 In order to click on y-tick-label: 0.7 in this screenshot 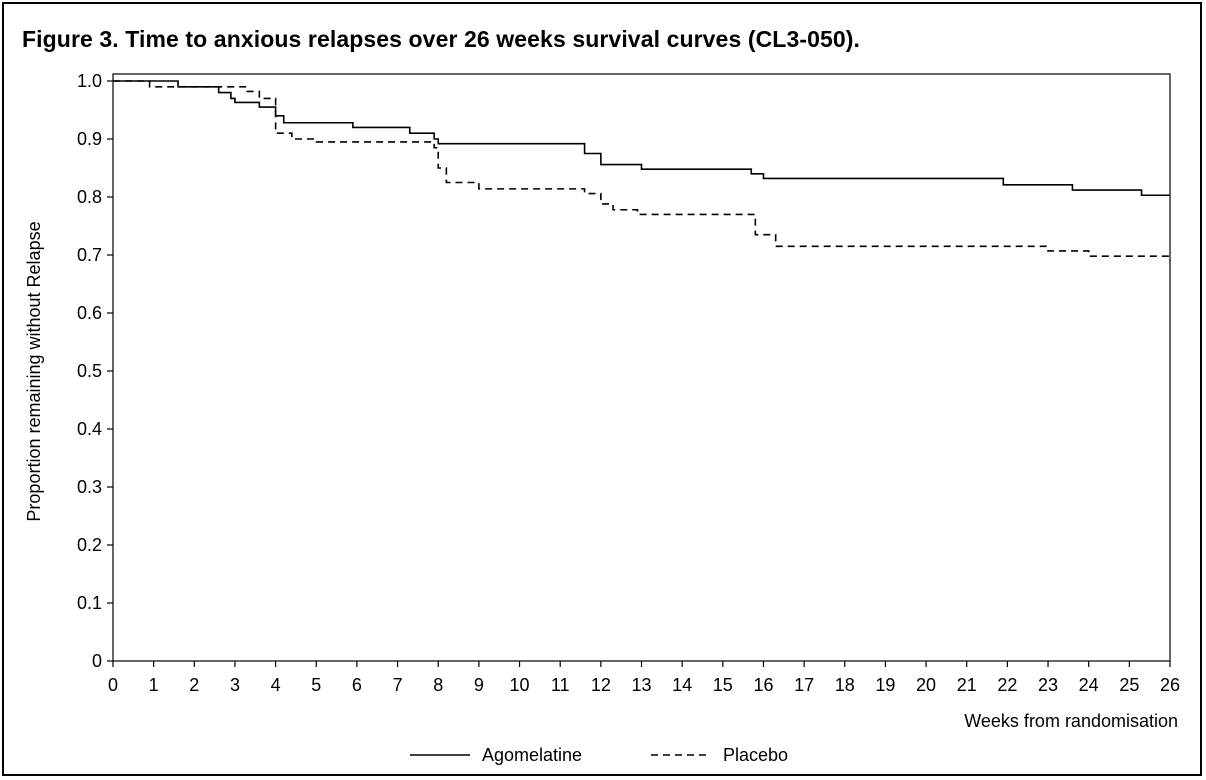, I will do `click(89, 255)`.